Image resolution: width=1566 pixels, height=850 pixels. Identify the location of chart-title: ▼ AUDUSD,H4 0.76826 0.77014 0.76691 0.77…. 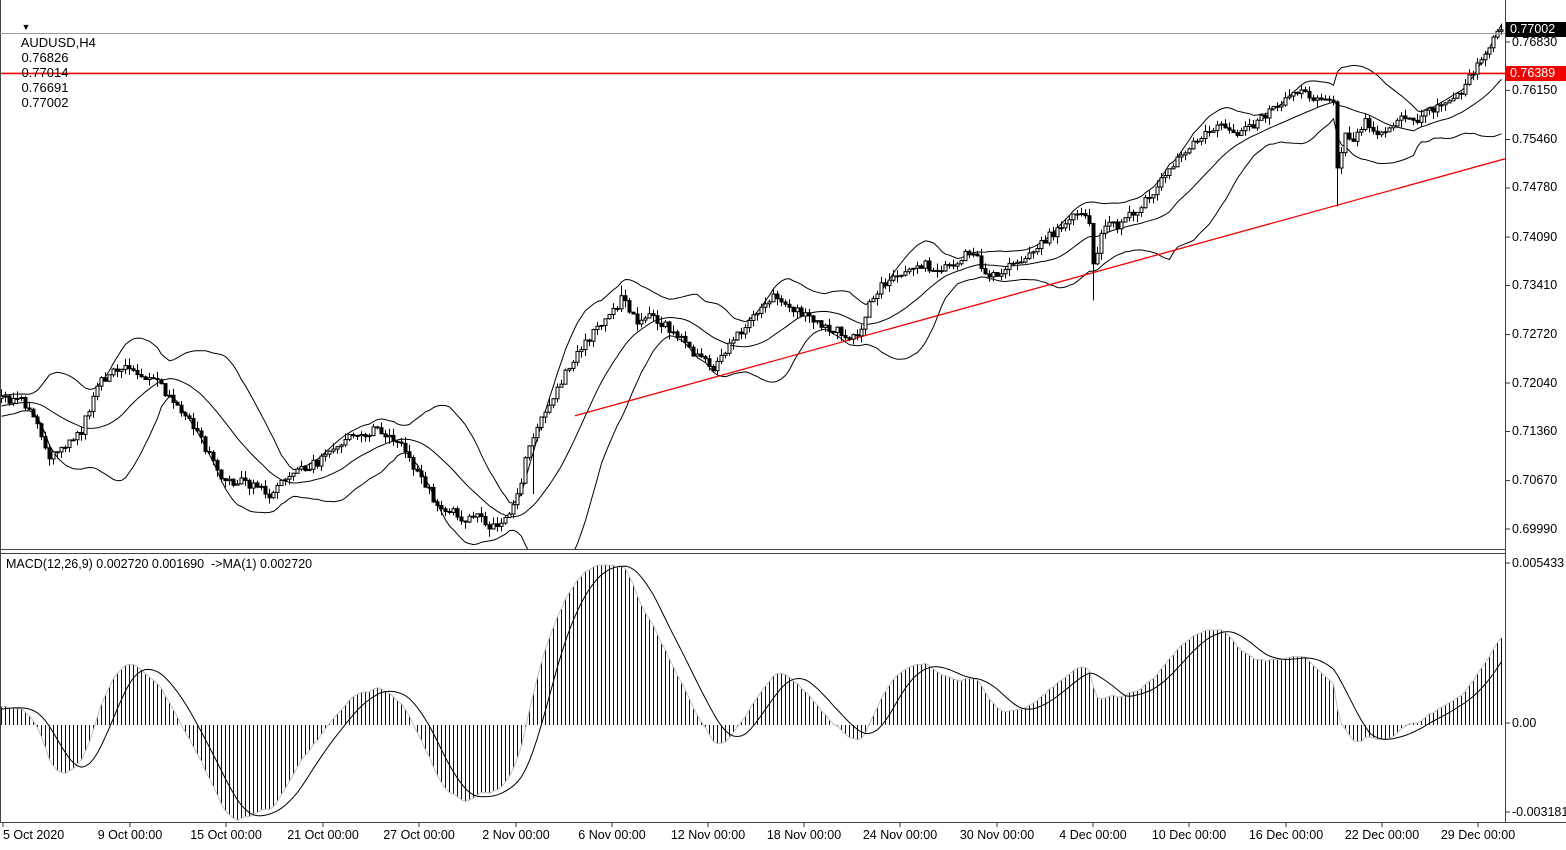
(57, 65).